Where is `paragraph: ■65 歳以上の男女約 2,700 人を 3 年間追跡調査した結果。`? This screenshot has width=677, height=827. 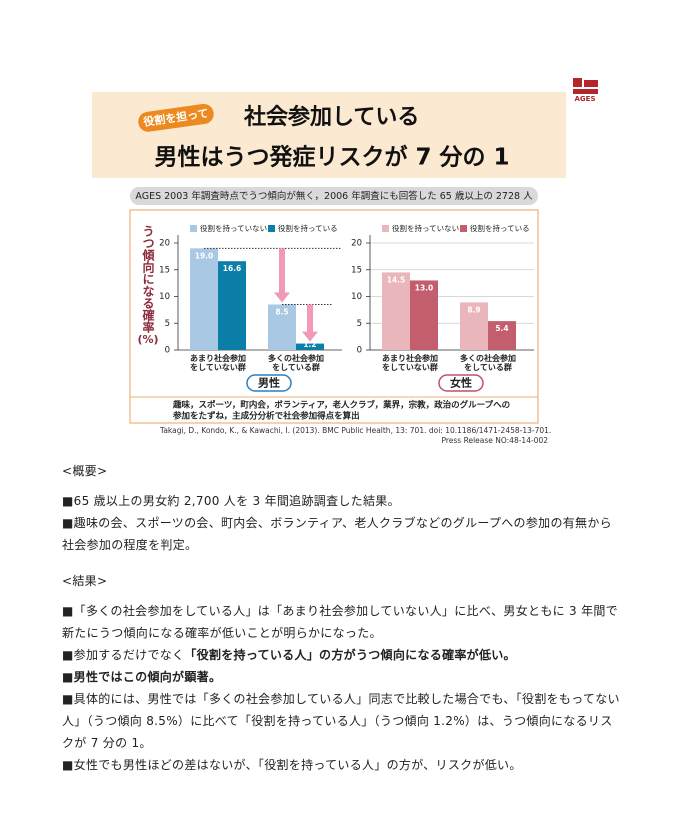 paragraph: ■65 歳以上の男女約 2,700 人を 3 年間追跡調査した結果。 is located at coordinates (342, 501).